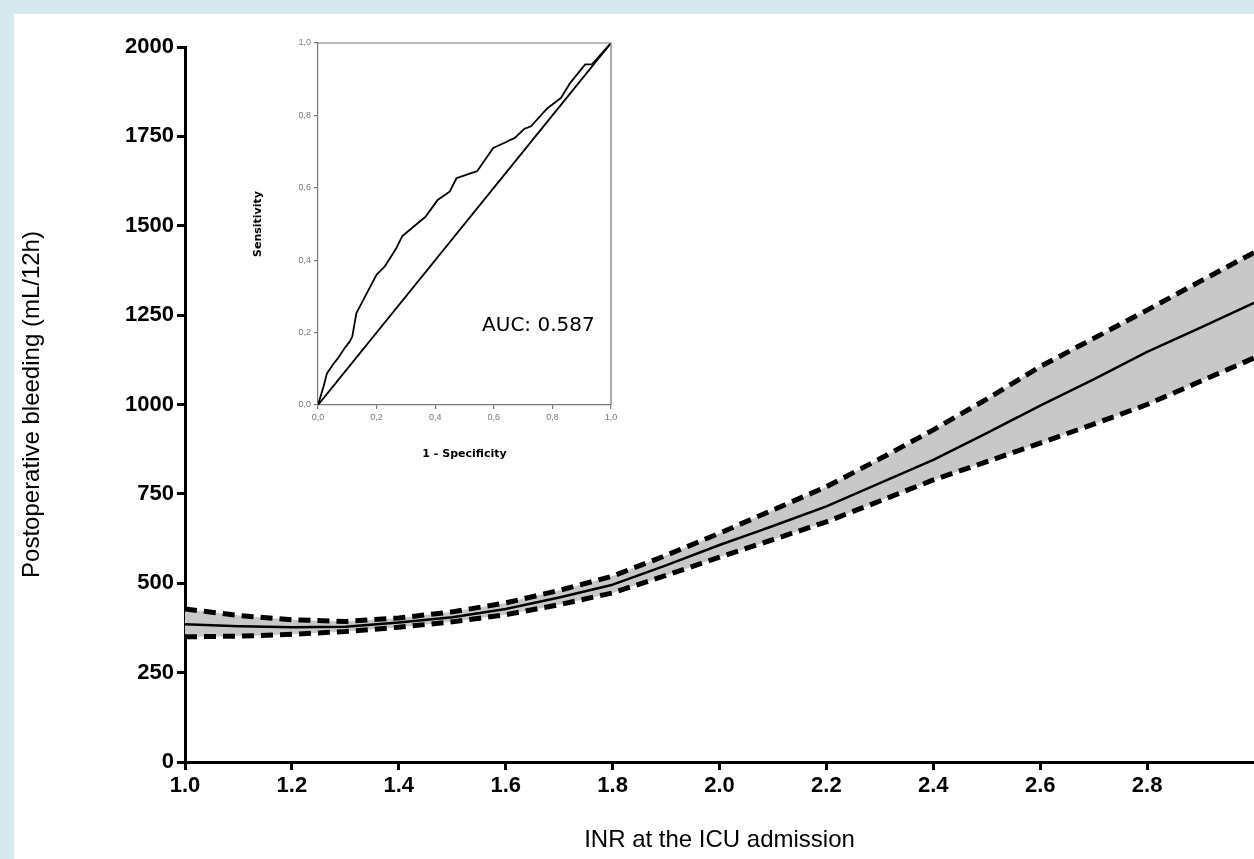 Image resolution: width=1254 pixels, height=859 pixels. Describe the element at coordinates (376, 416) in the screenshot. I see `x-tick-label: 0,2` at that location.